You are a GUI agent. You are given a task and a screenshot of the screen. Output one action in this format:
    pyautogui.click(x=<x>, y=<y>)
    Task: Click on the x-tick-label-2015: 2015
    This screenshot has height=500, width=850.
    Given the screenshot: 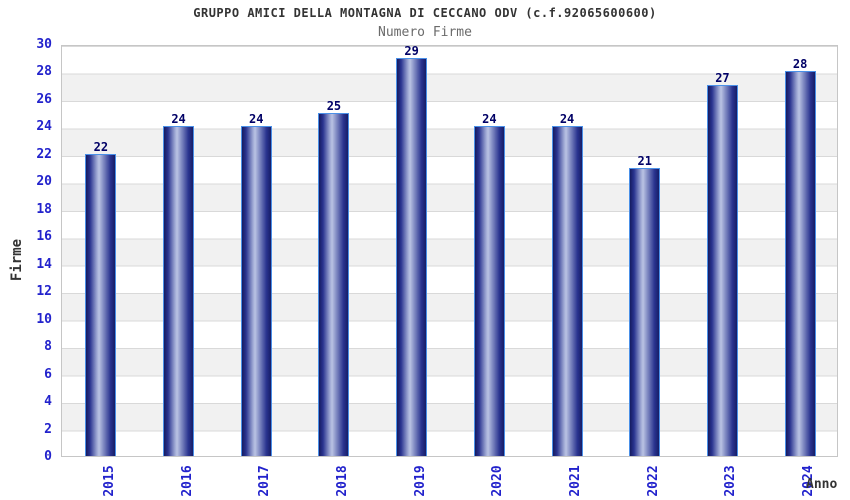 What is the action you would take?
    pyautogui.click(x=109, y=481)
    